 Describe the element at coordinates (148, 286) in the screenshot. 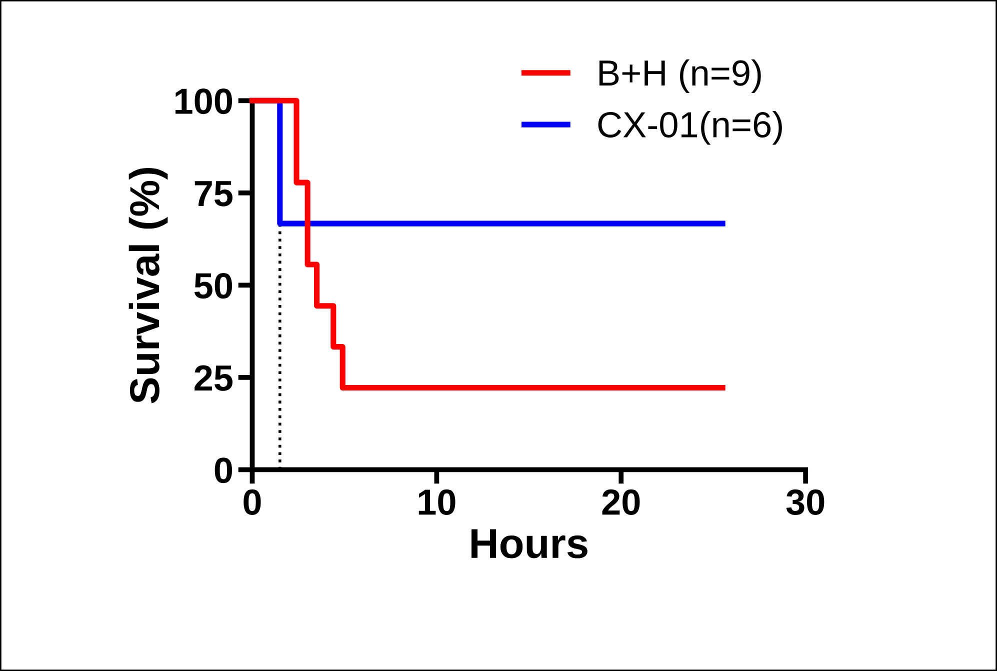

I see `y-axis-title: Survival (%)` at that location.